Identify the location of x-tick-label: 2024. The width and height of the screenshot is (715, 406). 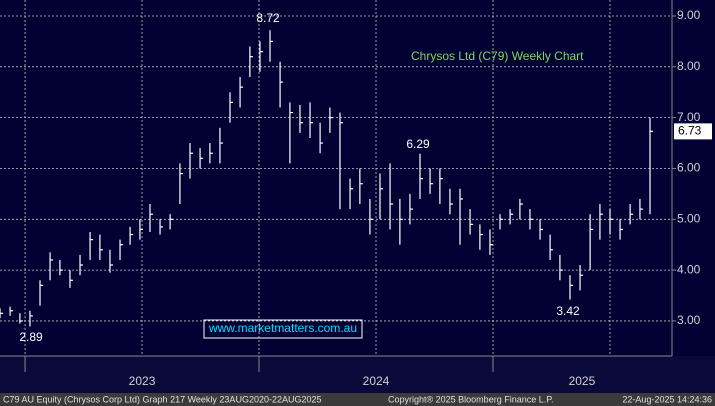
(376, 381).